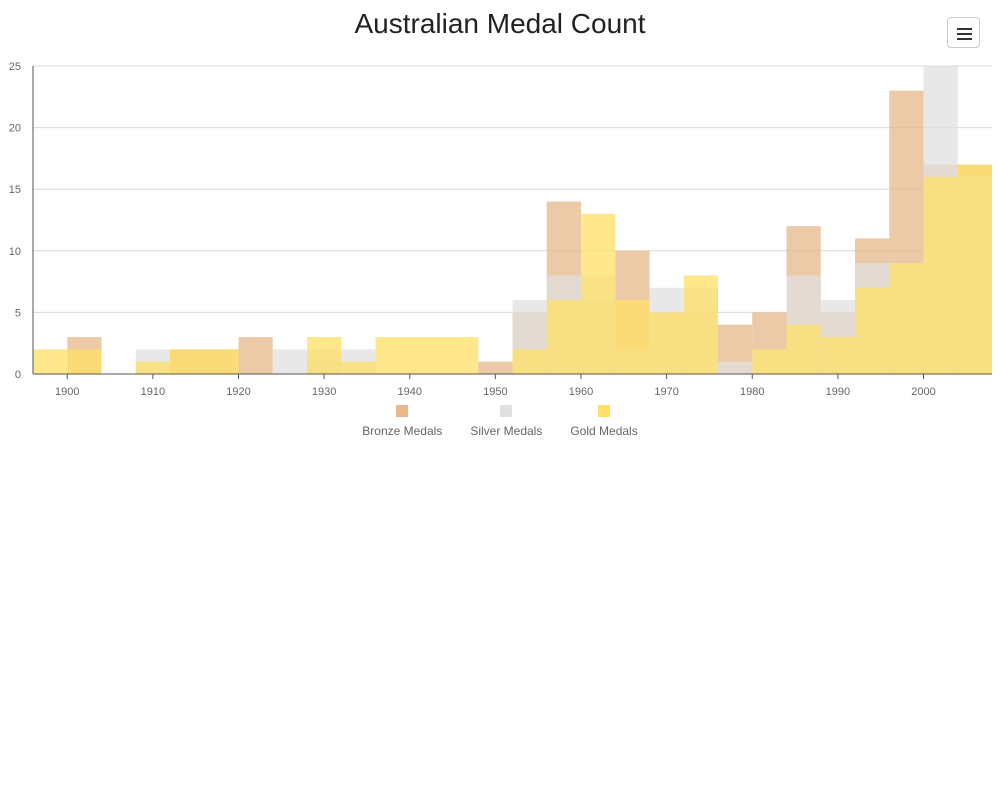  I want to click on x-tick-label: 1990, so click(838, 392).